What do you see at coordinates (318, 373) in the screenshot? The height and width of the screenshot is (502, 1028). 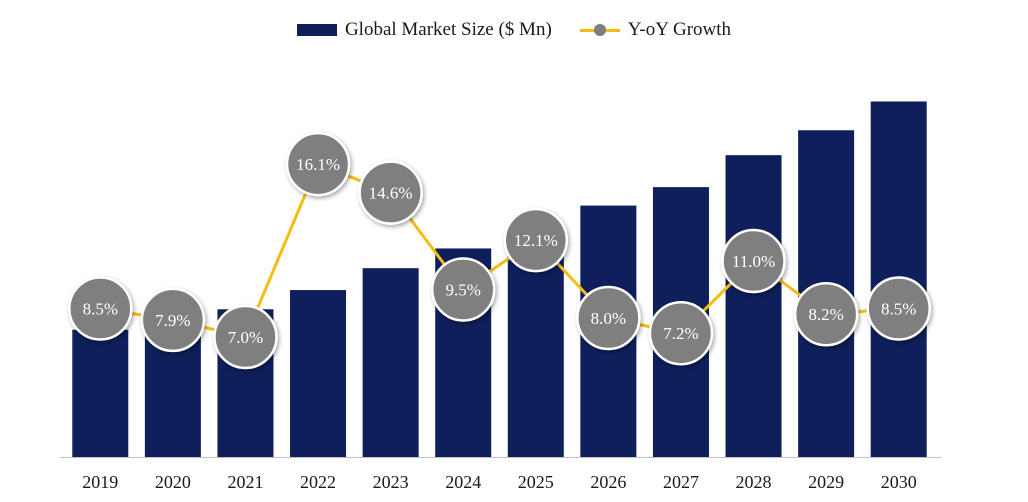 I see `bar-2022` at bounding box center [318, 373].